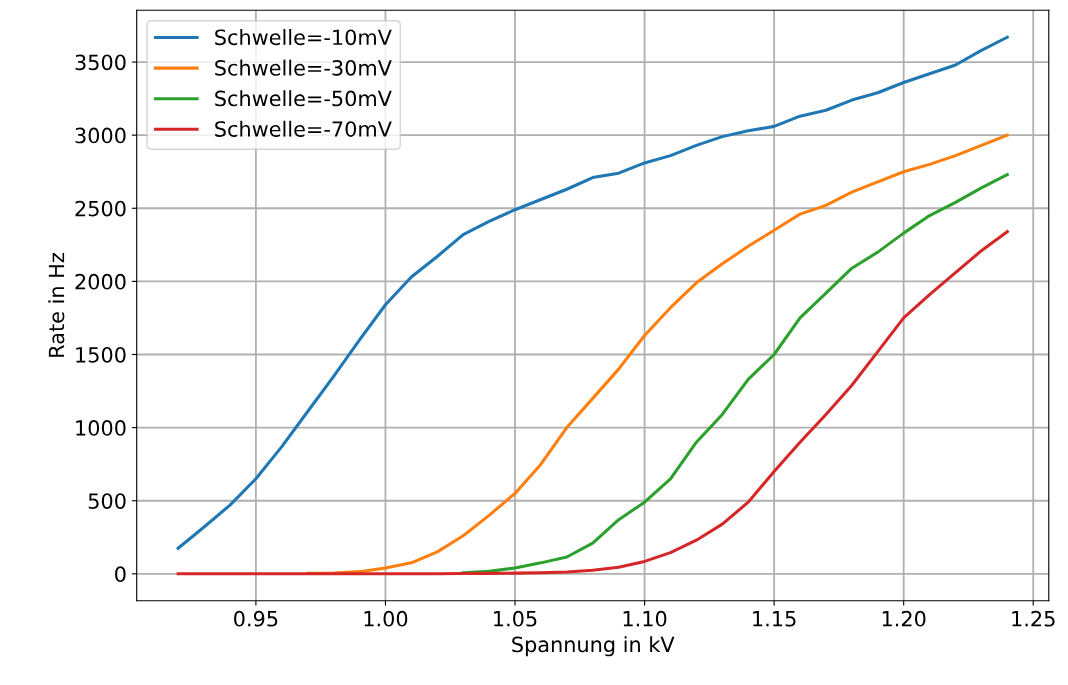 Image resolution: width=1068 pixels, height=685 pixels. I want to click on y-tick-label: 1500, so click(101, 354).